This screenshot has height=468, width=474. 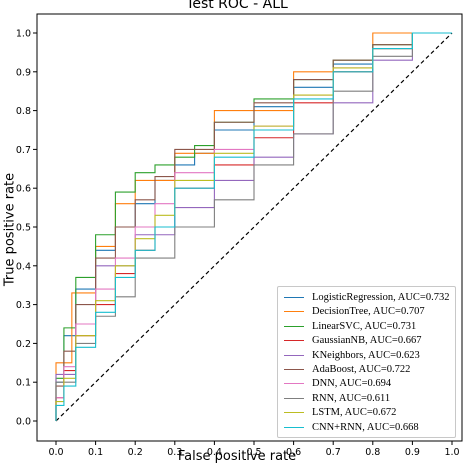 What do you see at coordinates (354, 413) in the screenshot?
I see `legend-label: LSTM, AUC=0.672` at bounding box center [354, 413].